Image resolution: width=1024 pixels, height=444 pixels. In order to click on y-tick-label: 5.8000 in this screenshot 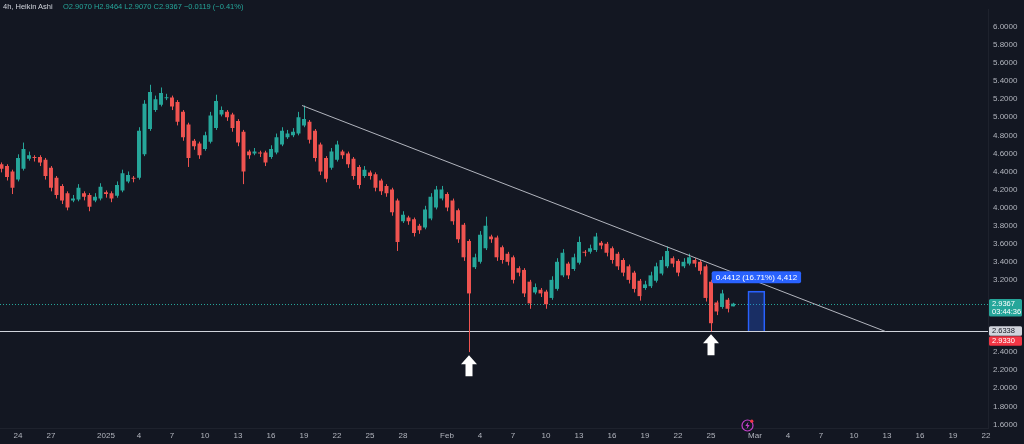, I will do `click(1006, 45)`.